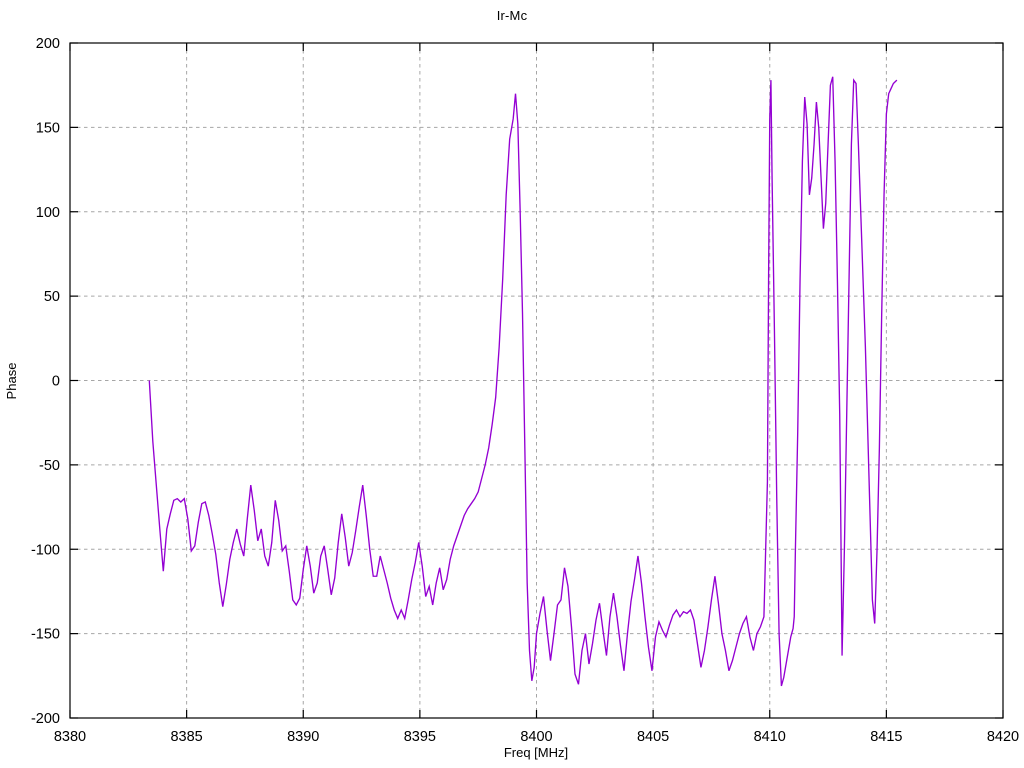 The height and width of the screenshot is (768, 1024). I want to click on x-tick-label: 8420, so click(1003, 737).